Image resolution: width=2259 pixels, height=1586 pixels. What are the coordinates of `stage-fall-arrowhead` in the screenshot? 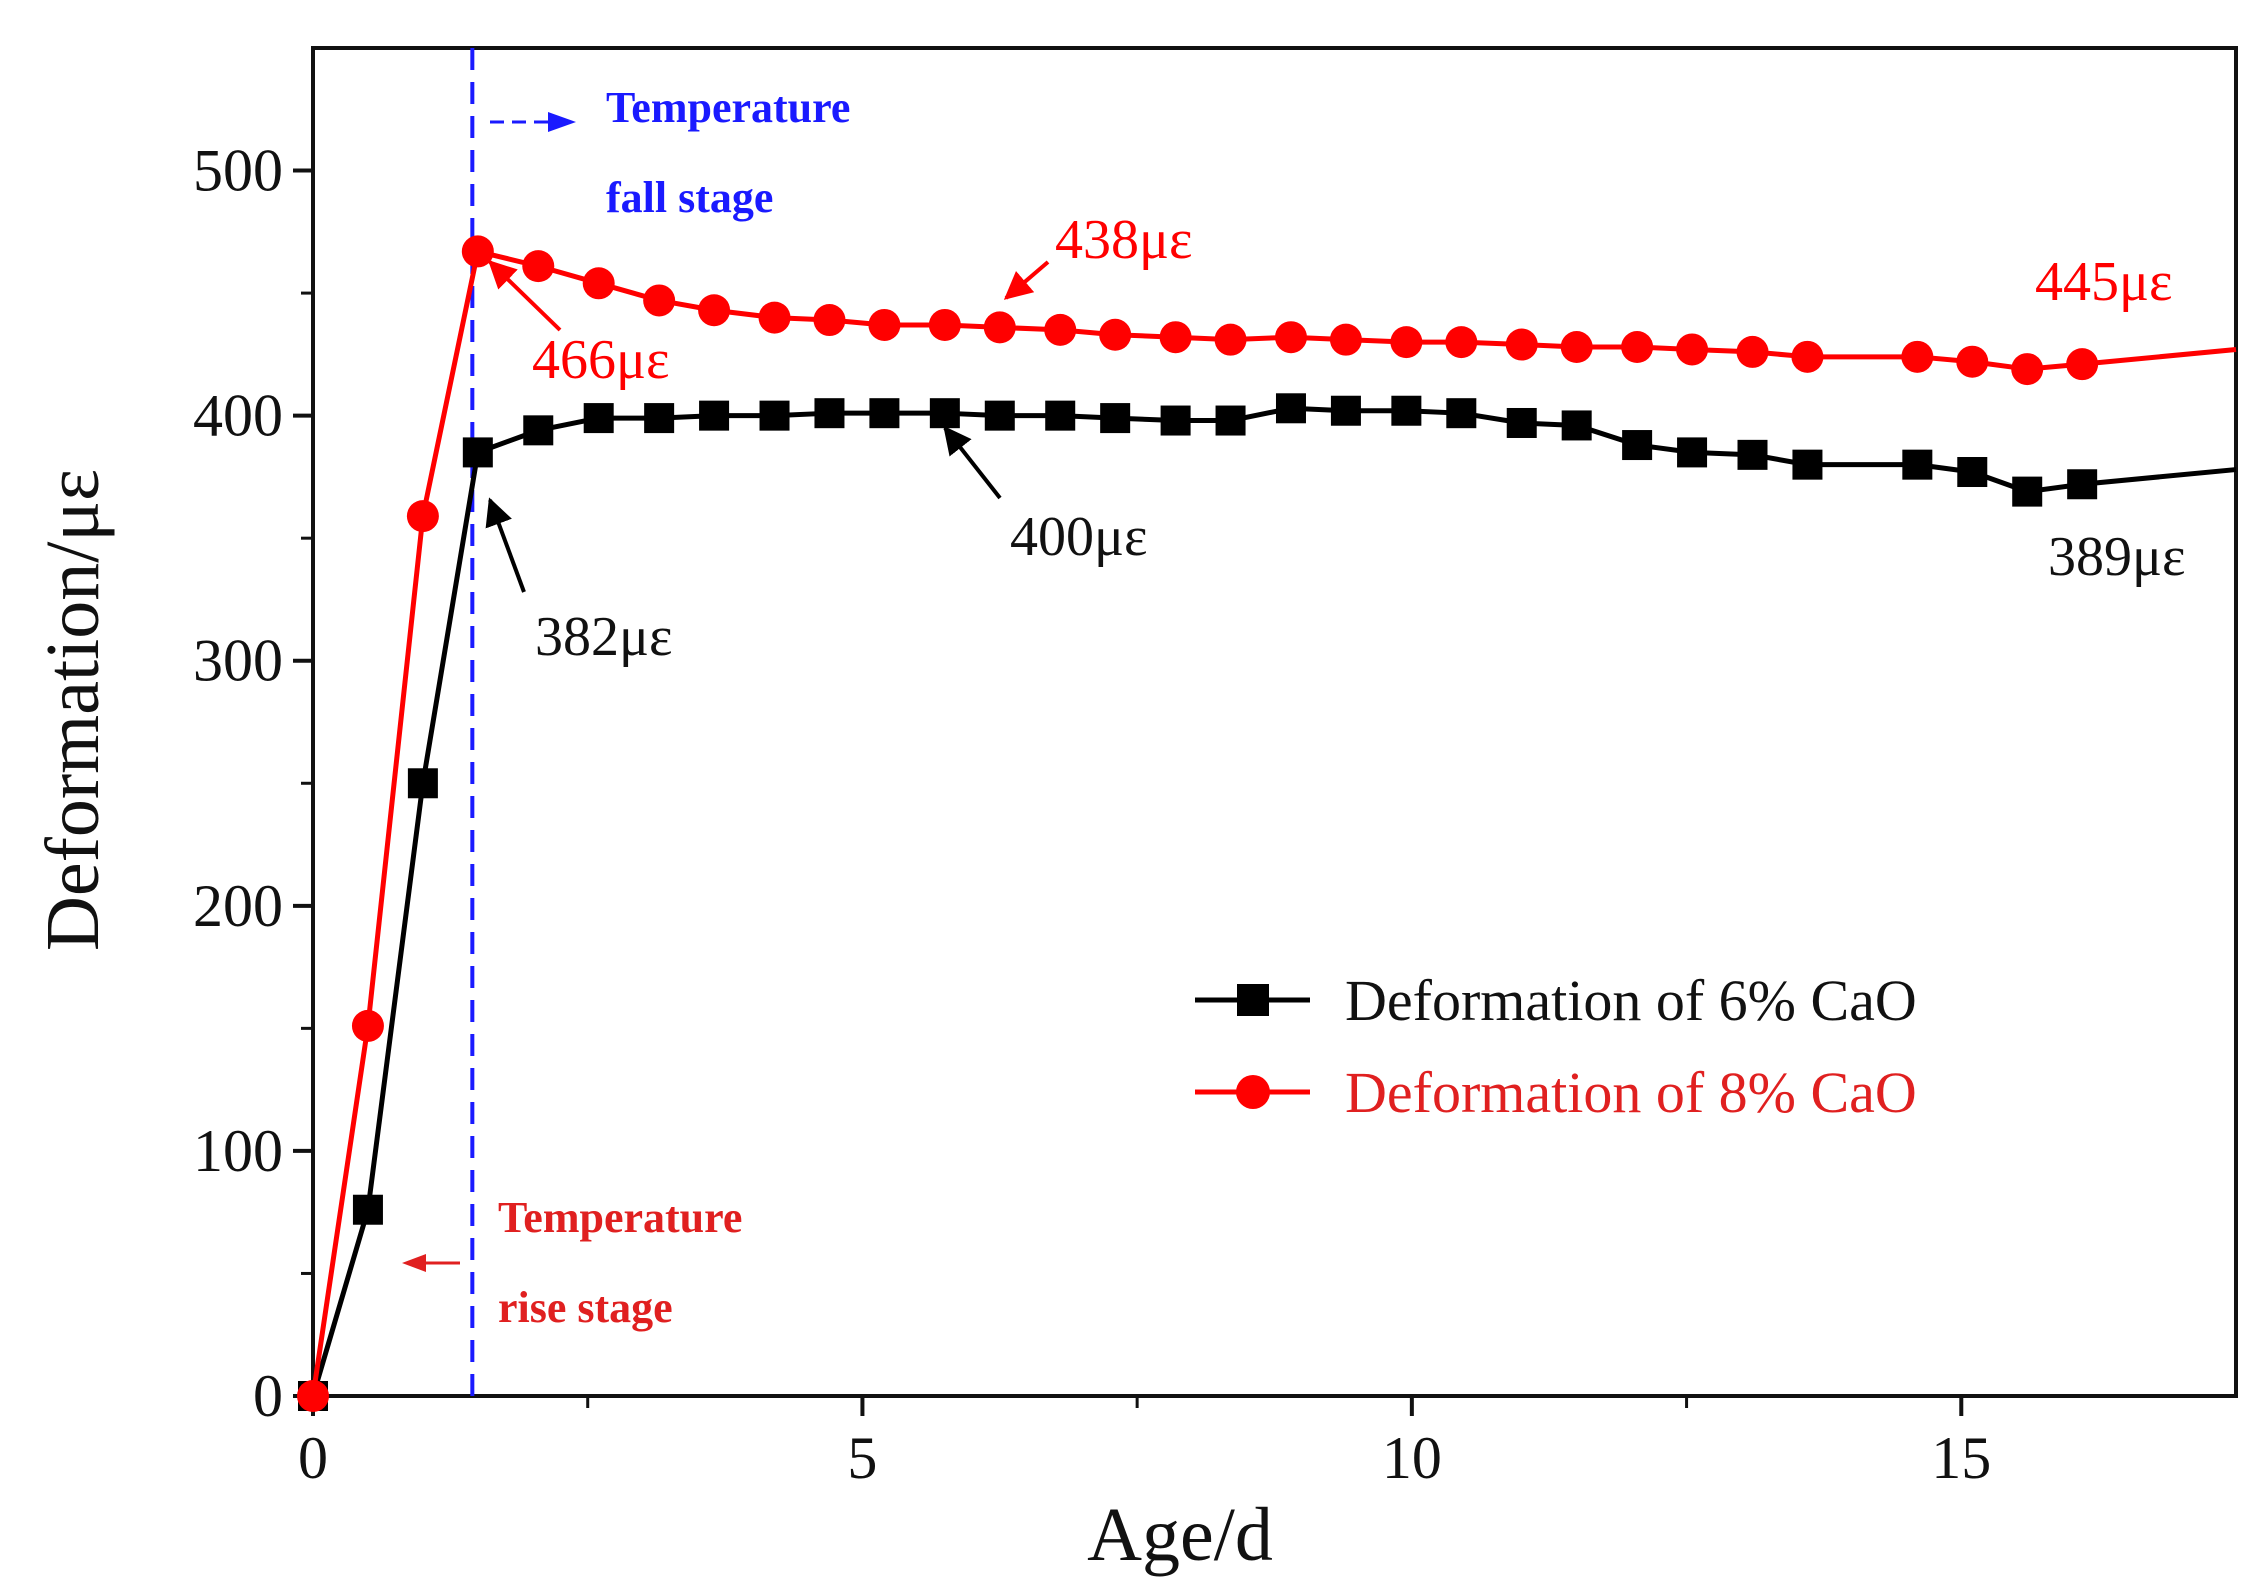 It's located at (562, 122).